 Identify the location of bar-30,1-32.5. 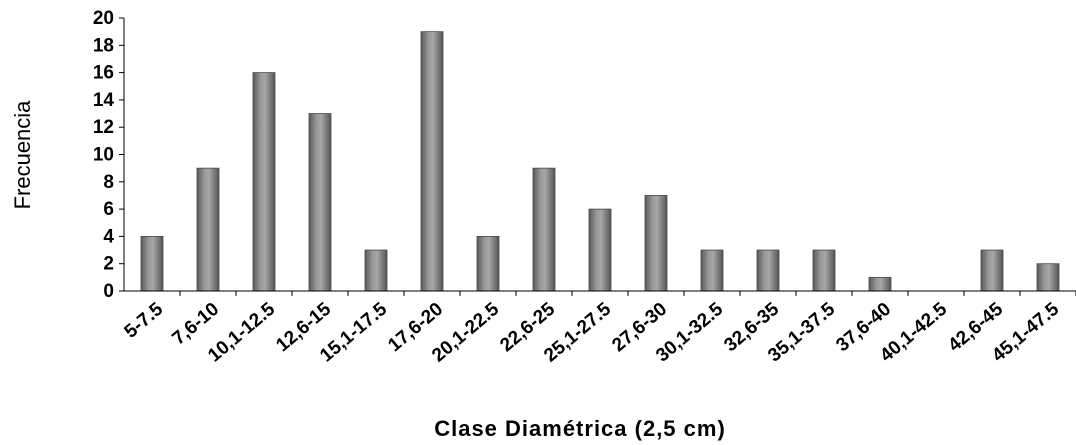
(712, 270).